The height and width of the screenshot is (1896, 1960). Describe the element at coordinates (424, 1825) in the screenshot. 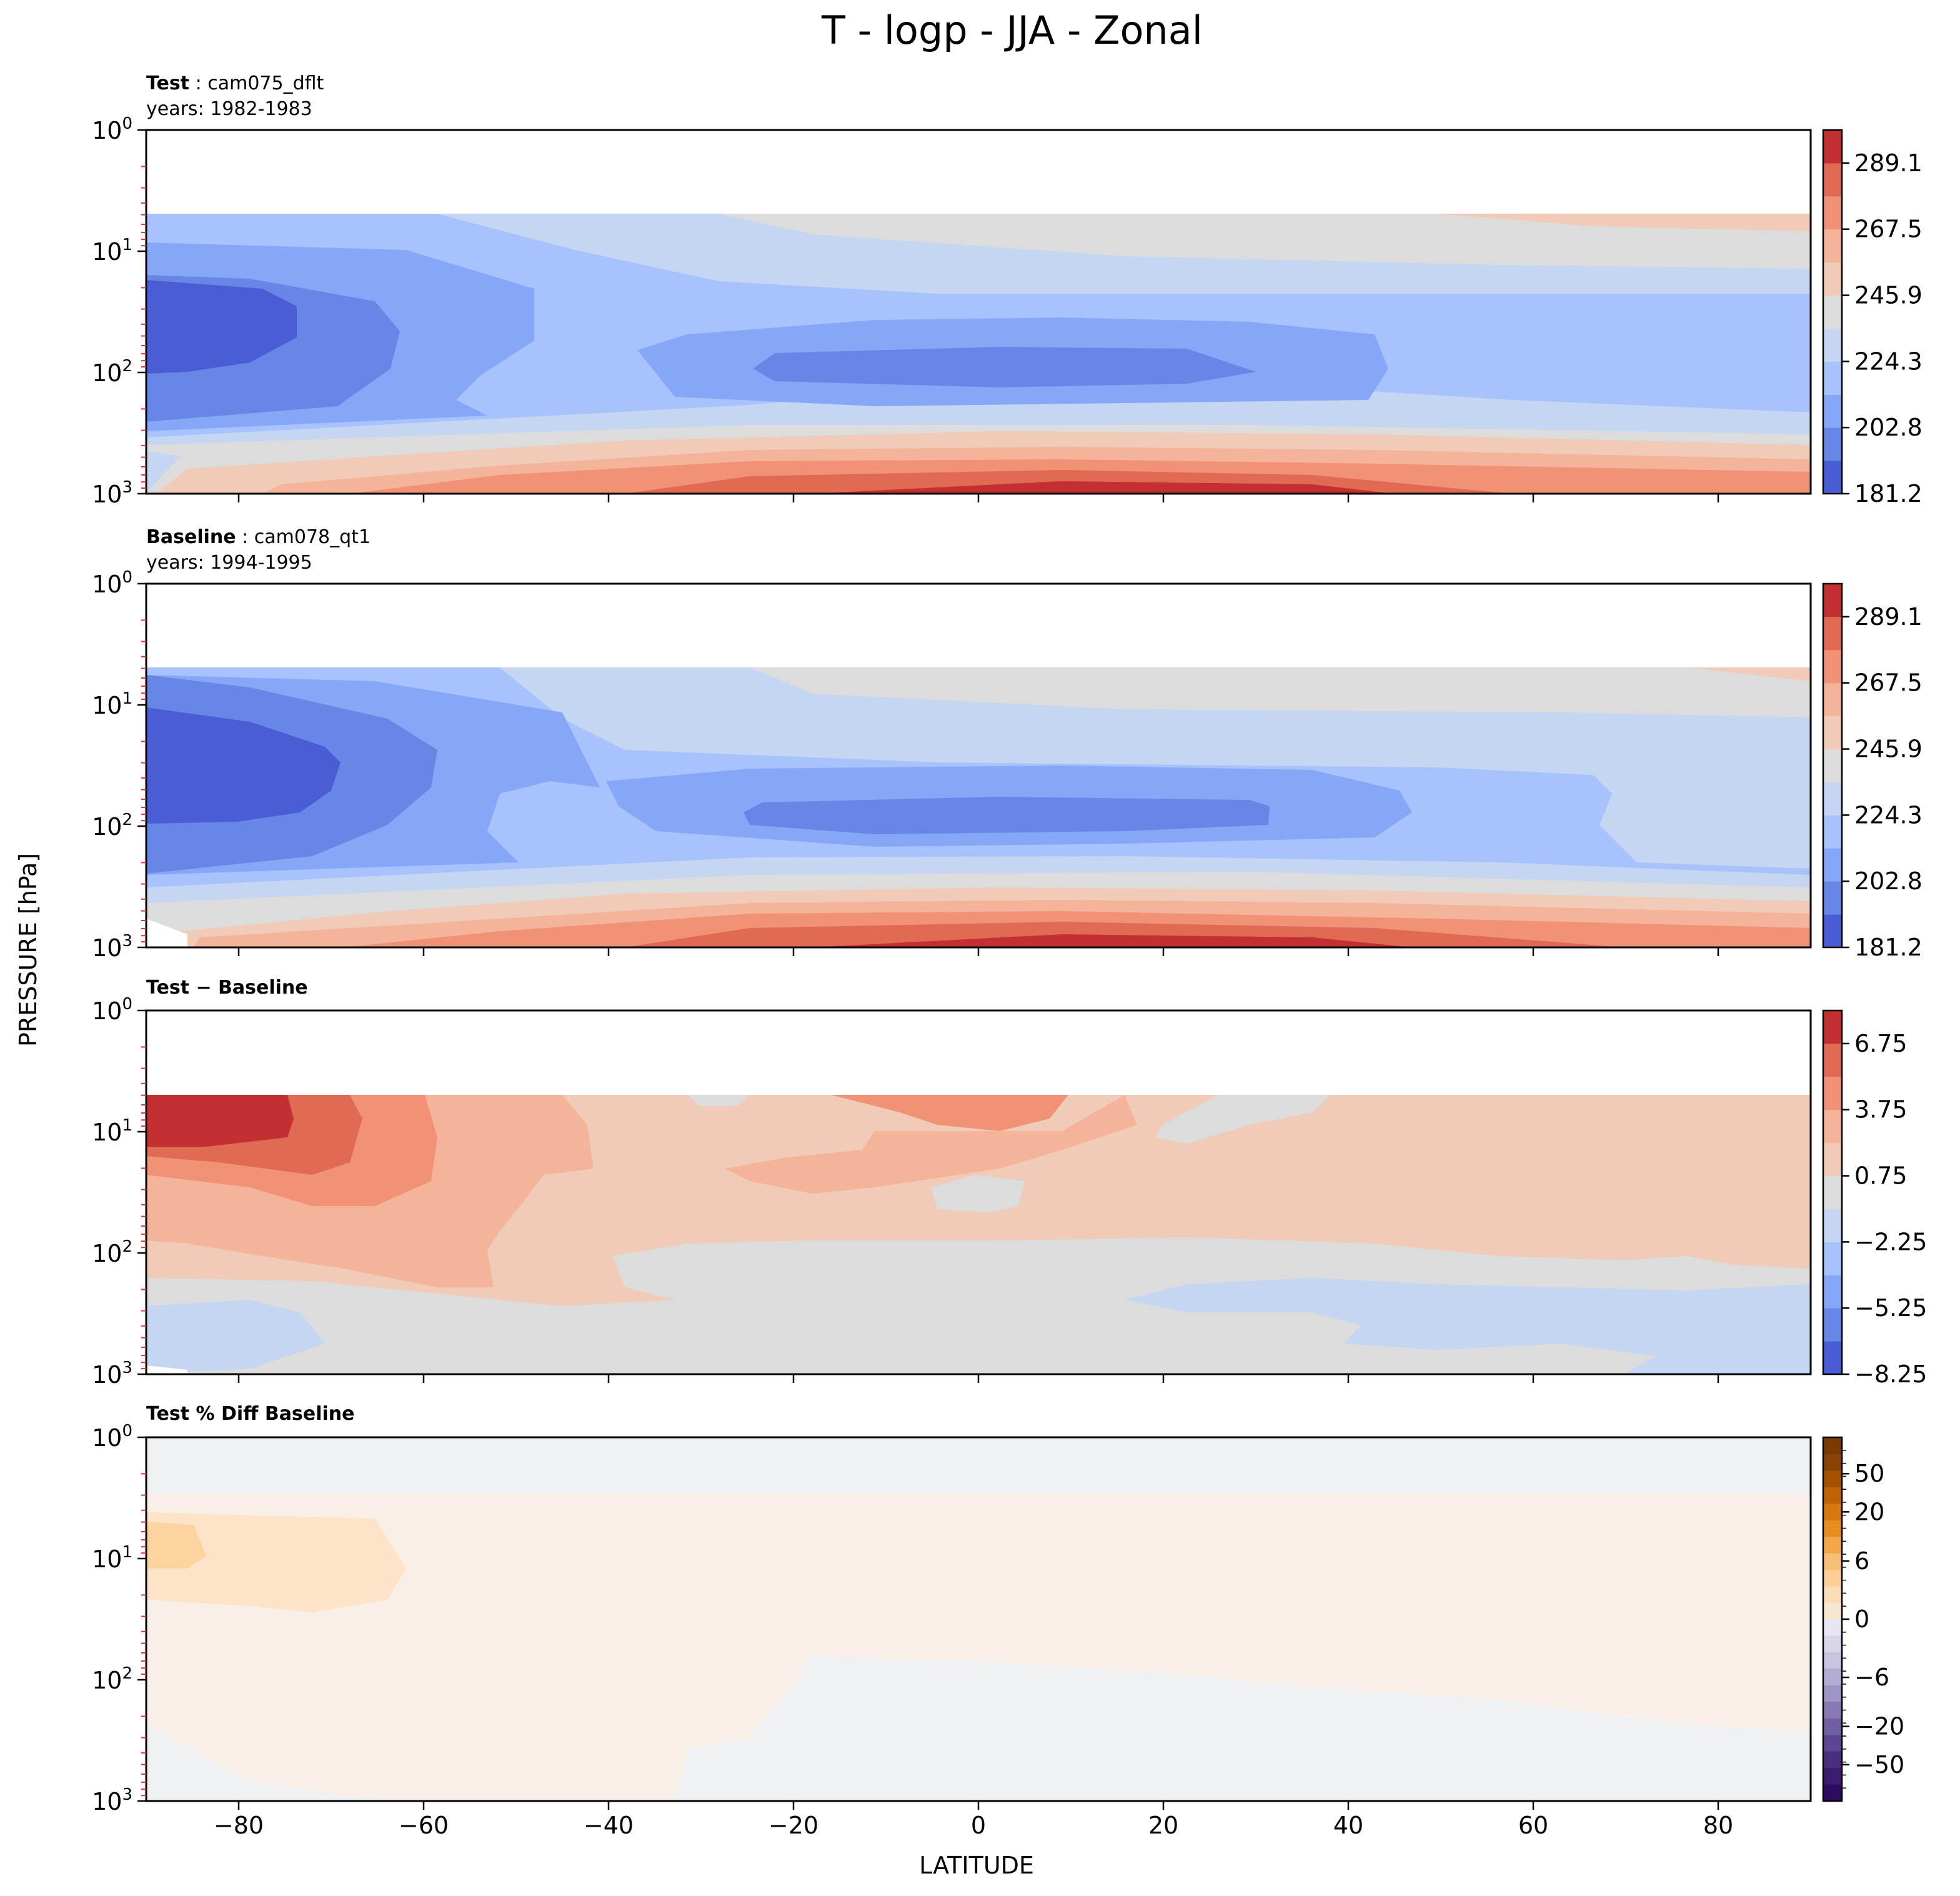

I see `x-tick-label: −60` at that location.